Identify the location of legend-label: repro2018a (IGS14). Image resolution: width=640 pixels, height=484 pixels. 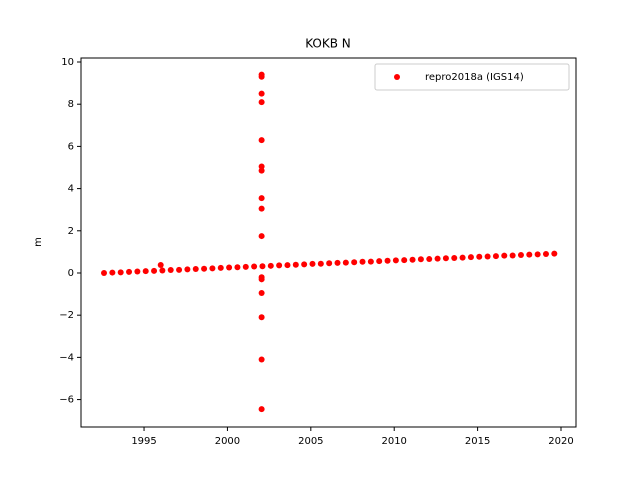
(474, 77).